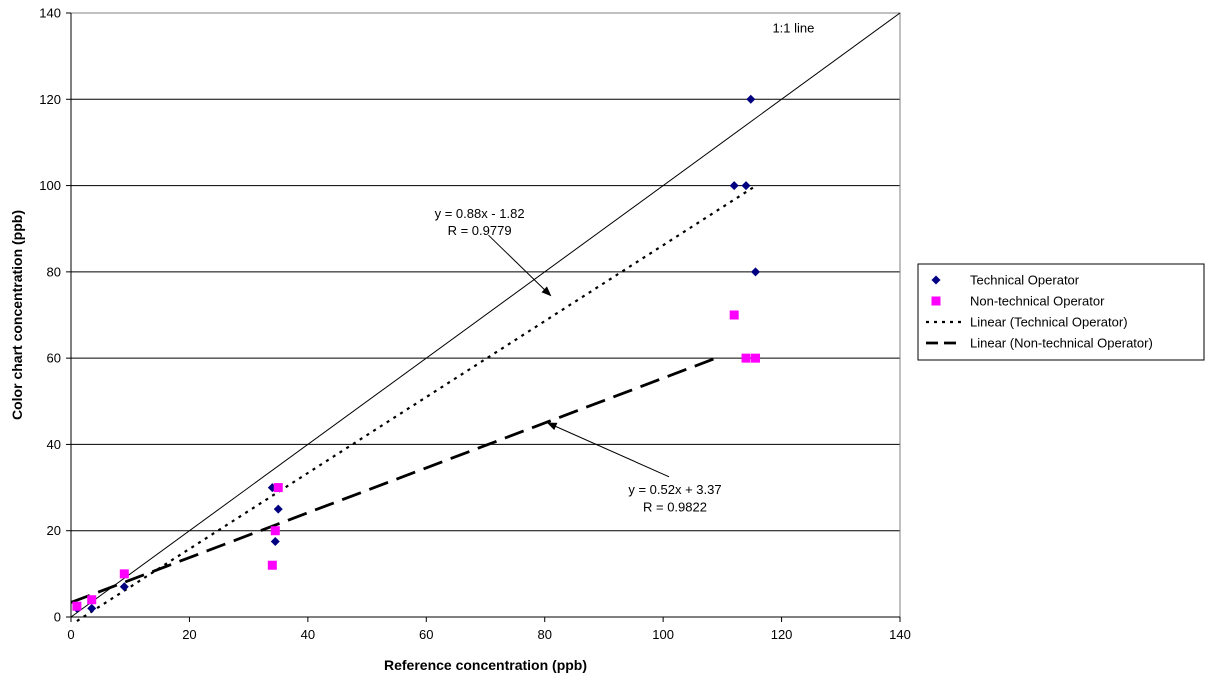  Describe the element at coordinates (936, 301) in the screenshot. I see `legend-square-symbol` at that location.